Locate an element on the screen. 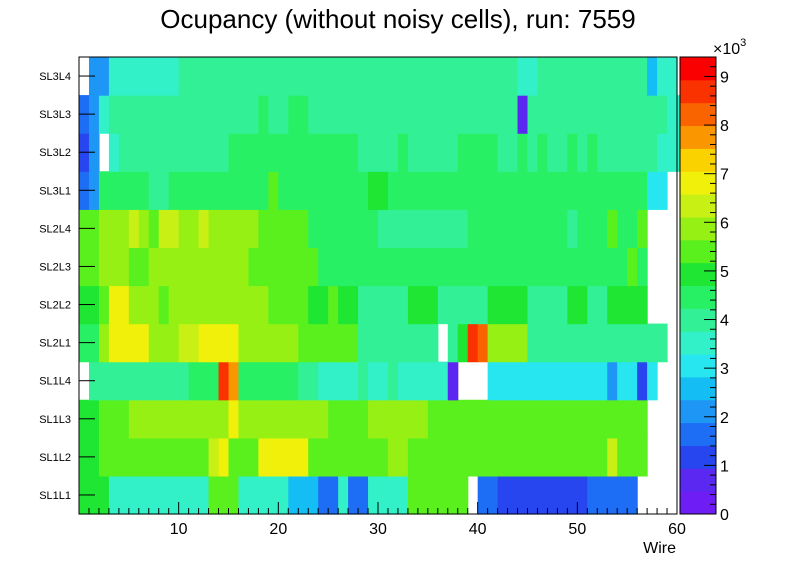  x-tick-label: 50 is located at coordinates (577, 529).